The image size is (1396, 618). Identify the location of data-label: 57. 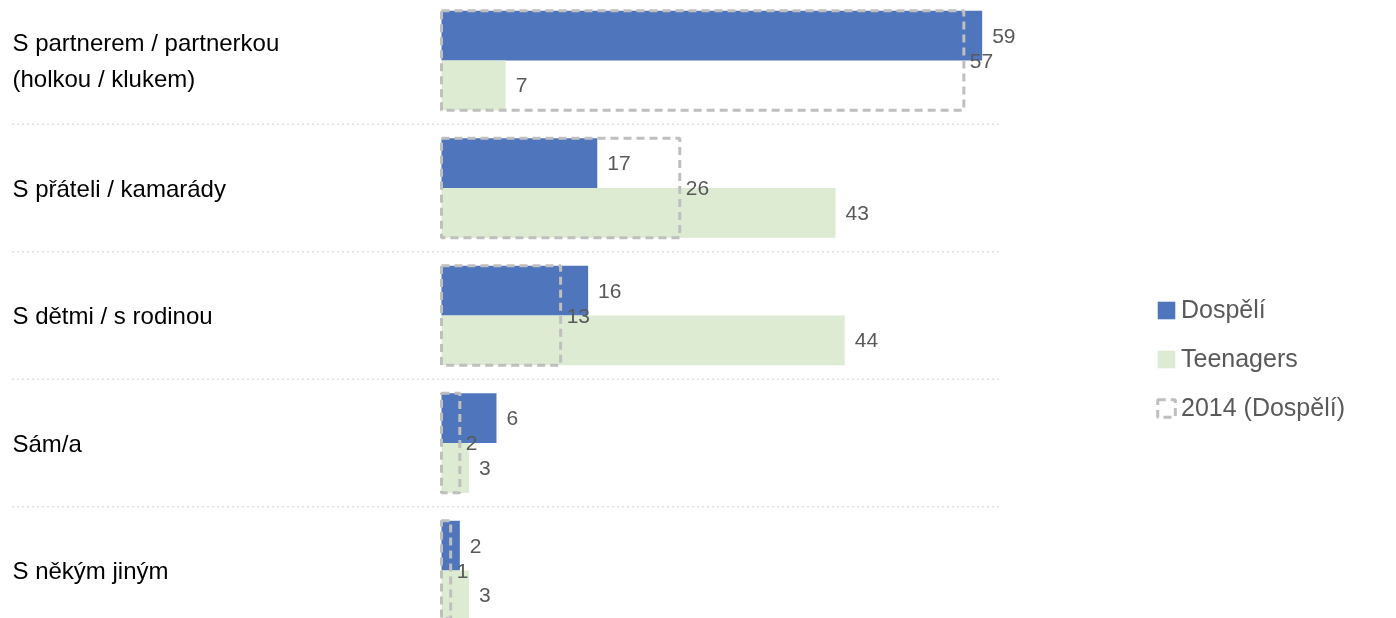
(981, 60).